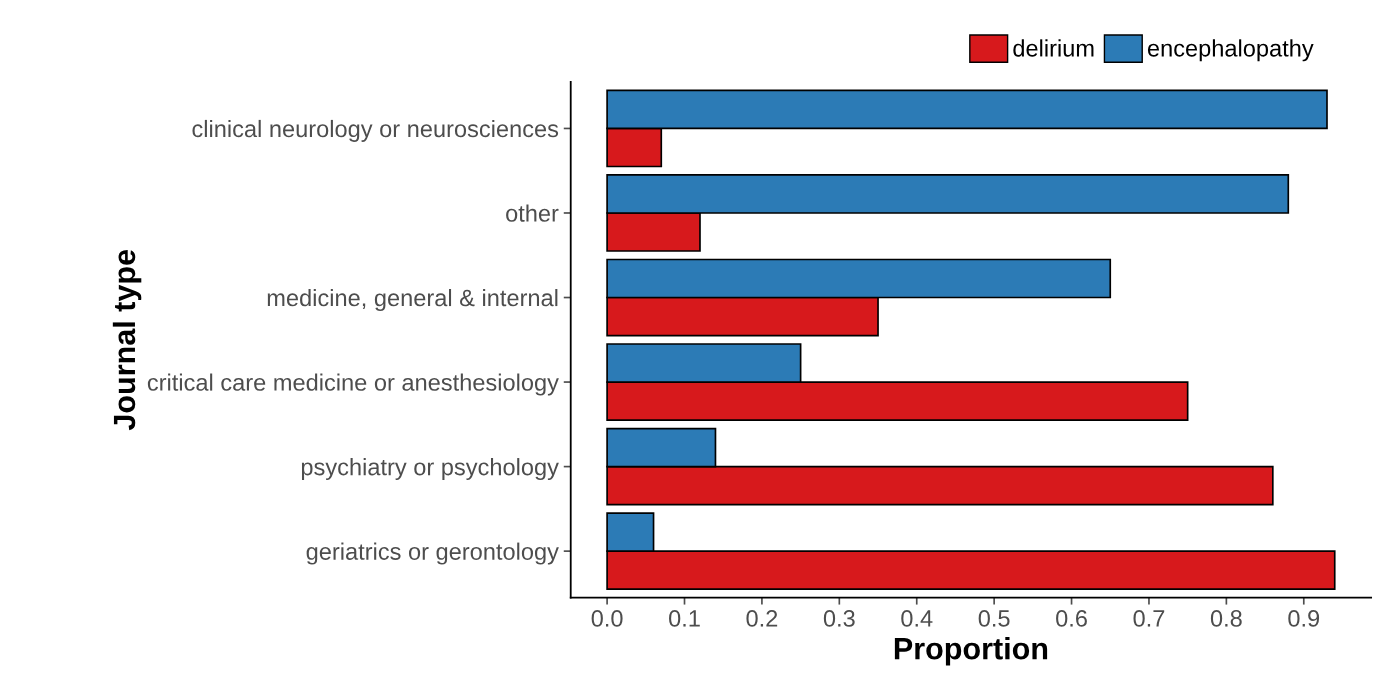  Describe the element at coordinates (994, 618) in the screenshot. I see `x-tick-label: 0.5` at that location.